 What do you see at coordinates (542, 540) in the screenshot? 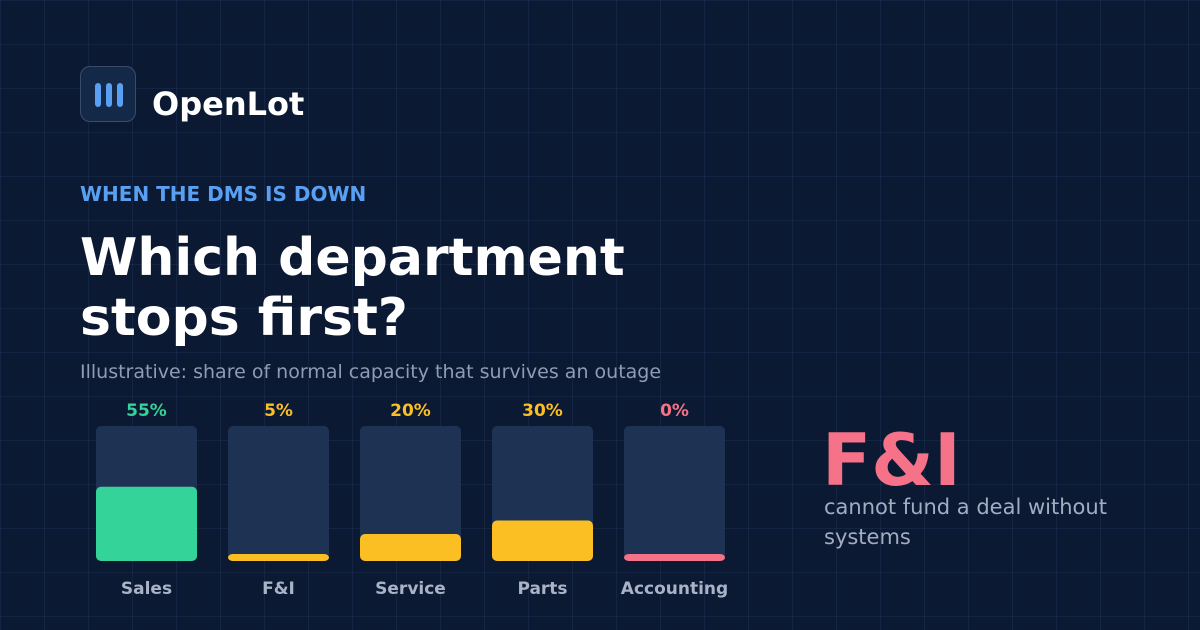
I see `bar-parts` at bounding box center [542, 540].